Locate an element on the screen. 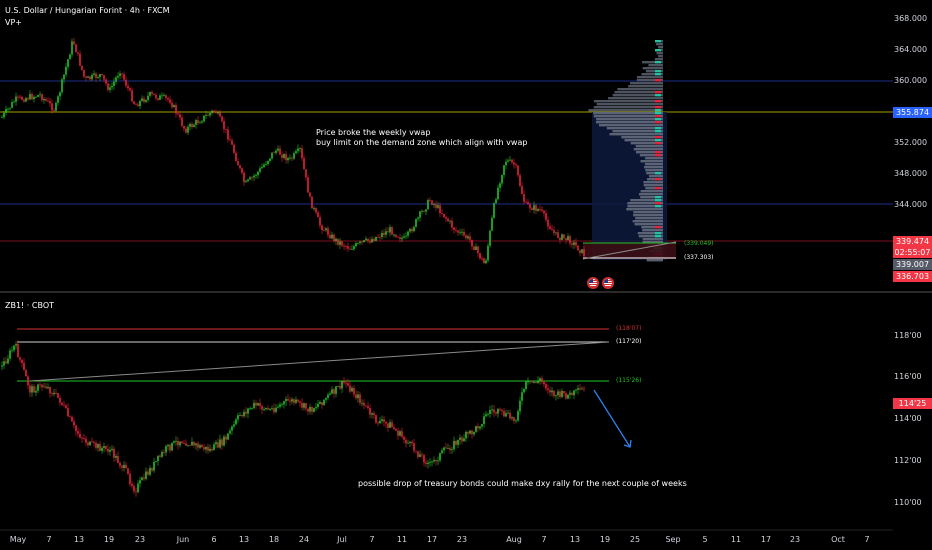  date-label: Jun is located at coordinates (183, 539).